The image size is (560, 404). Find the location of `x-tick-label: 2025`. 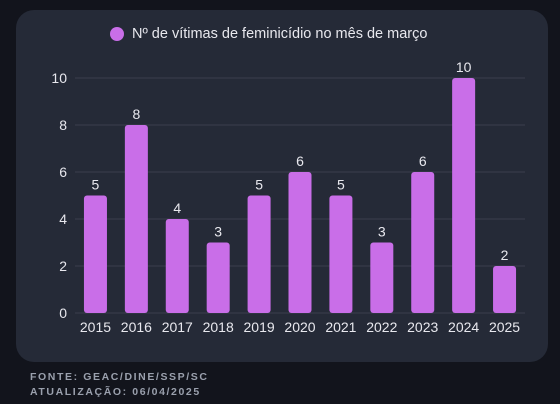

x-tick-label: 2025 is located at coordinates (504, 327).